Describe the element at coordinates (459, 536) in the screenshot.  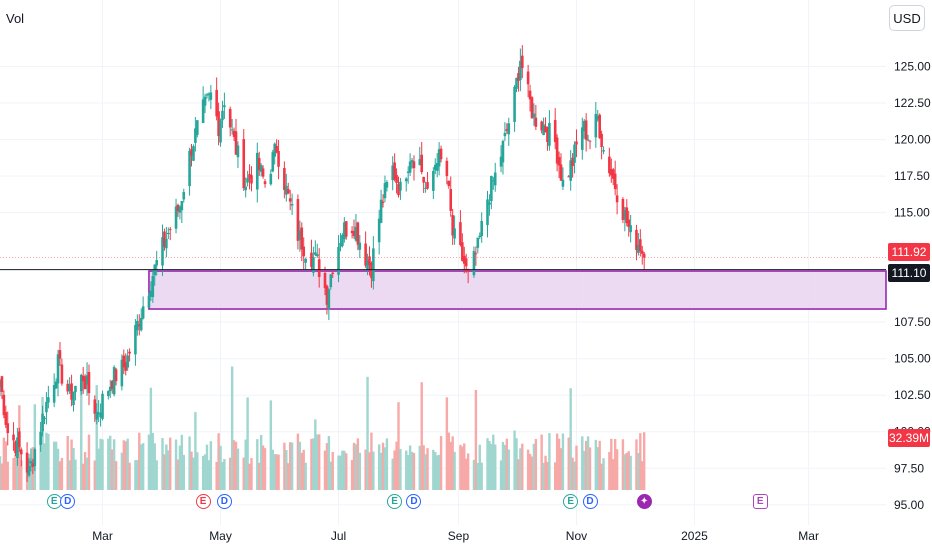
I see `time-tick-label: Sep` at that location.